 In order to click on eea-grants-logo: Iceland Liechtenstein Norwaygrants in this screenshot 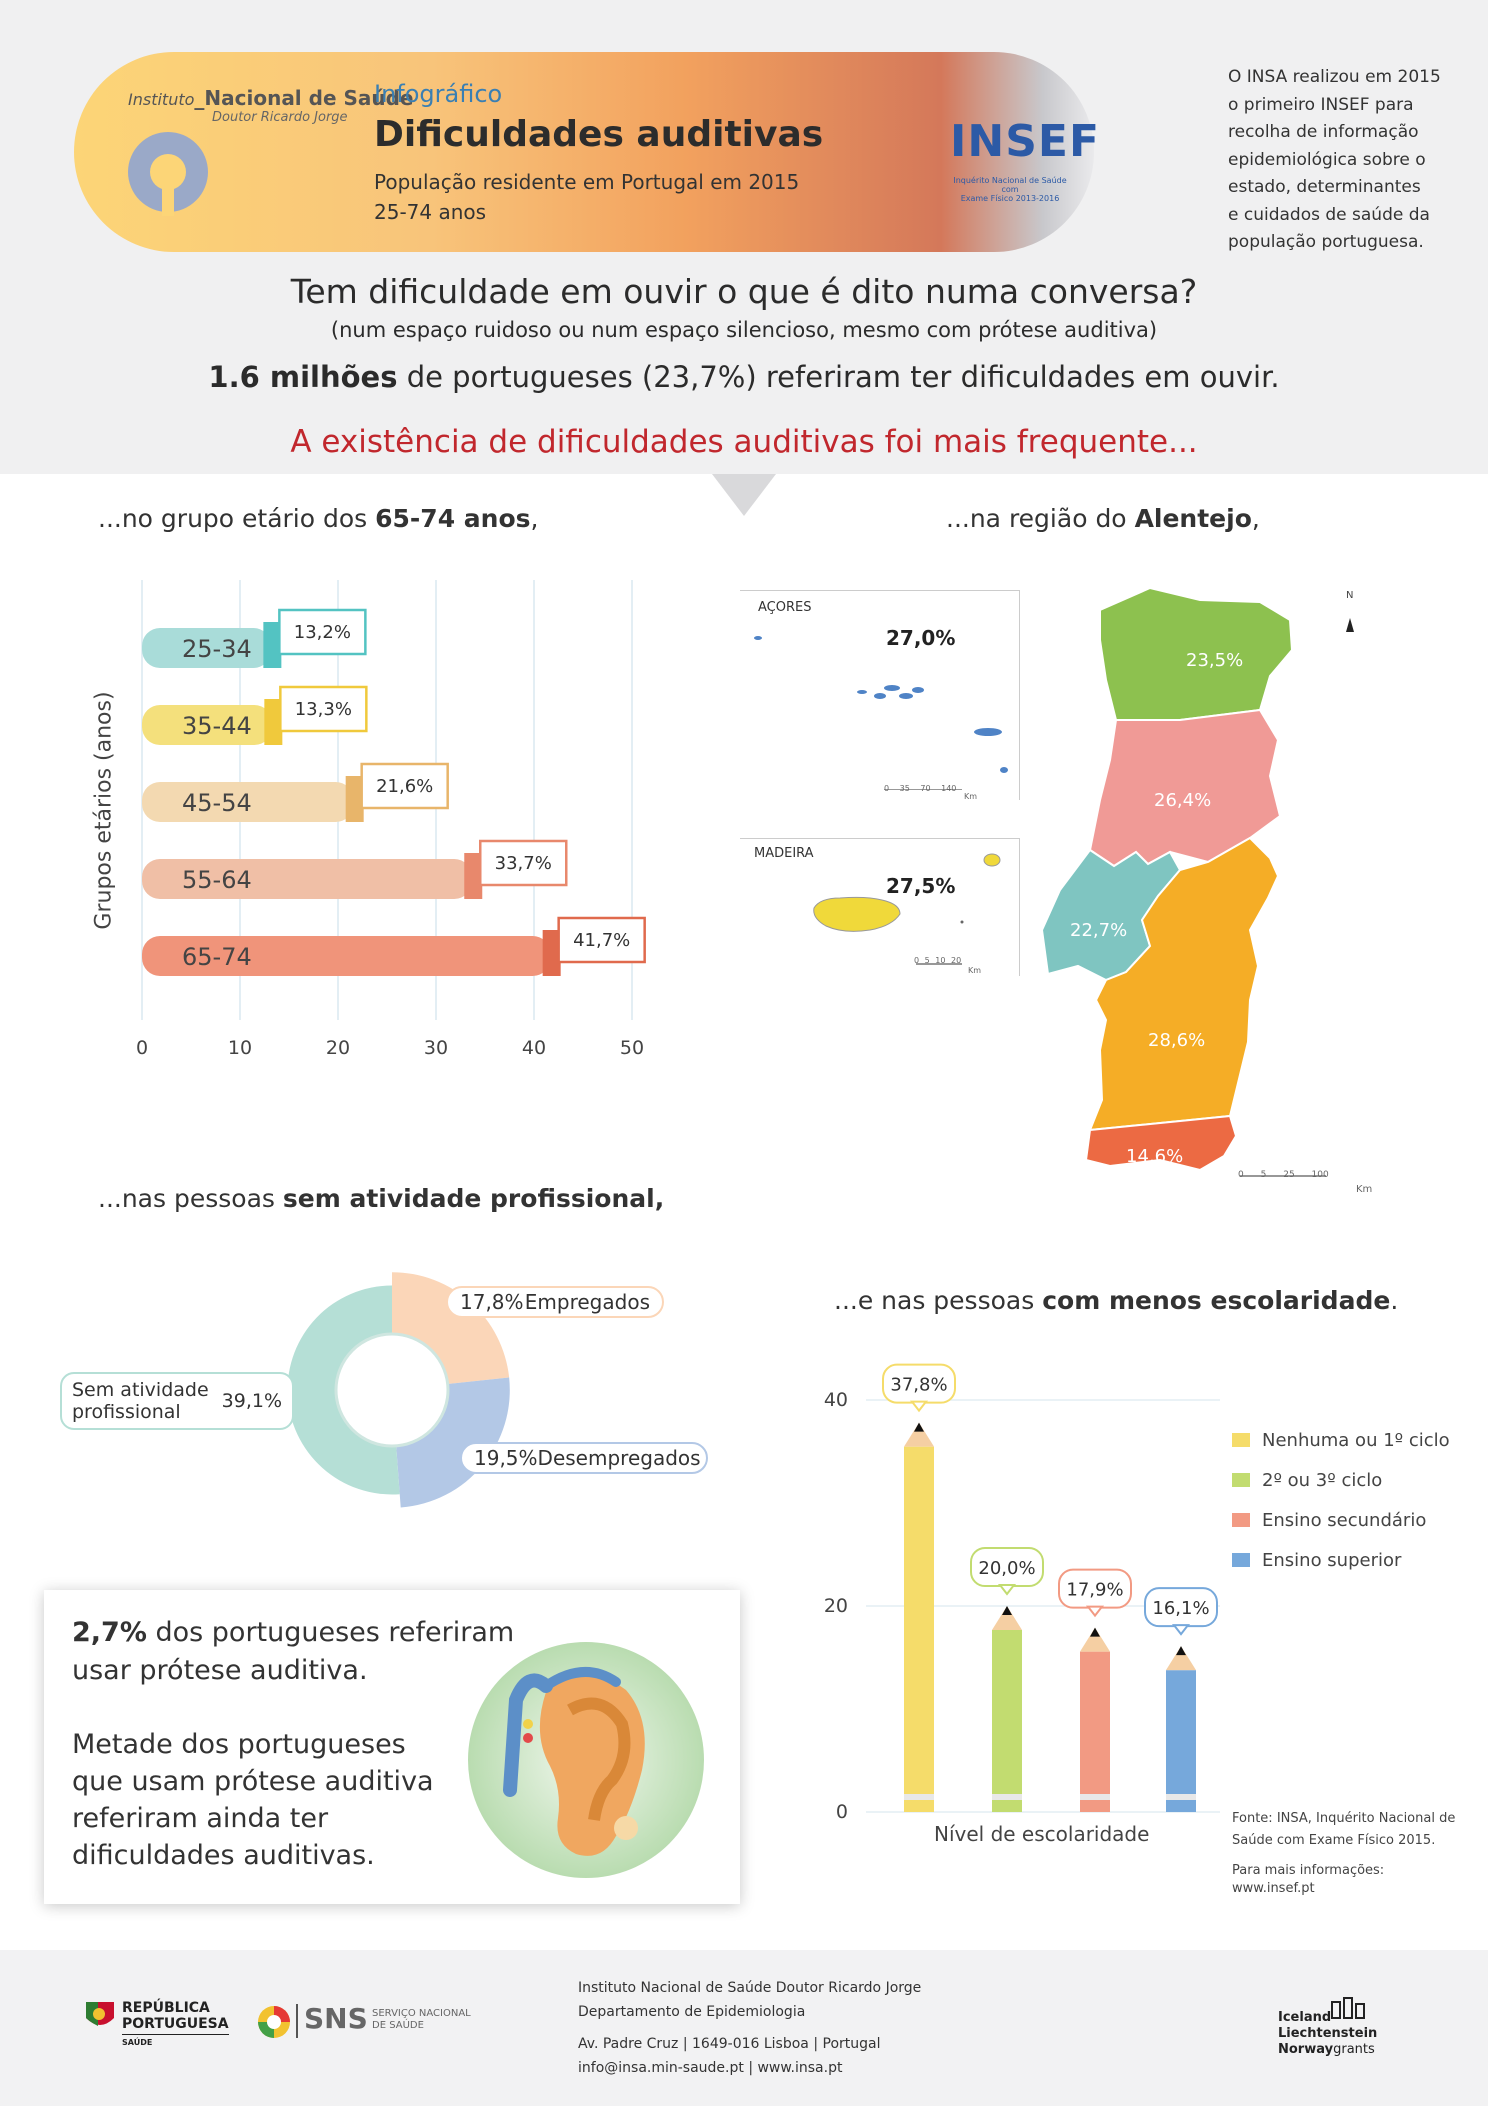, I will do `click(1327, 2034)`.